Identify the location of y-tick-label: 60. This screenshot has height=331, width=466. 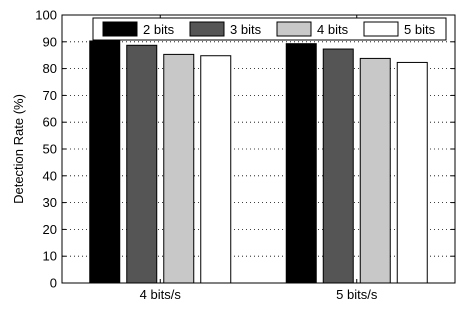
(50, 122).